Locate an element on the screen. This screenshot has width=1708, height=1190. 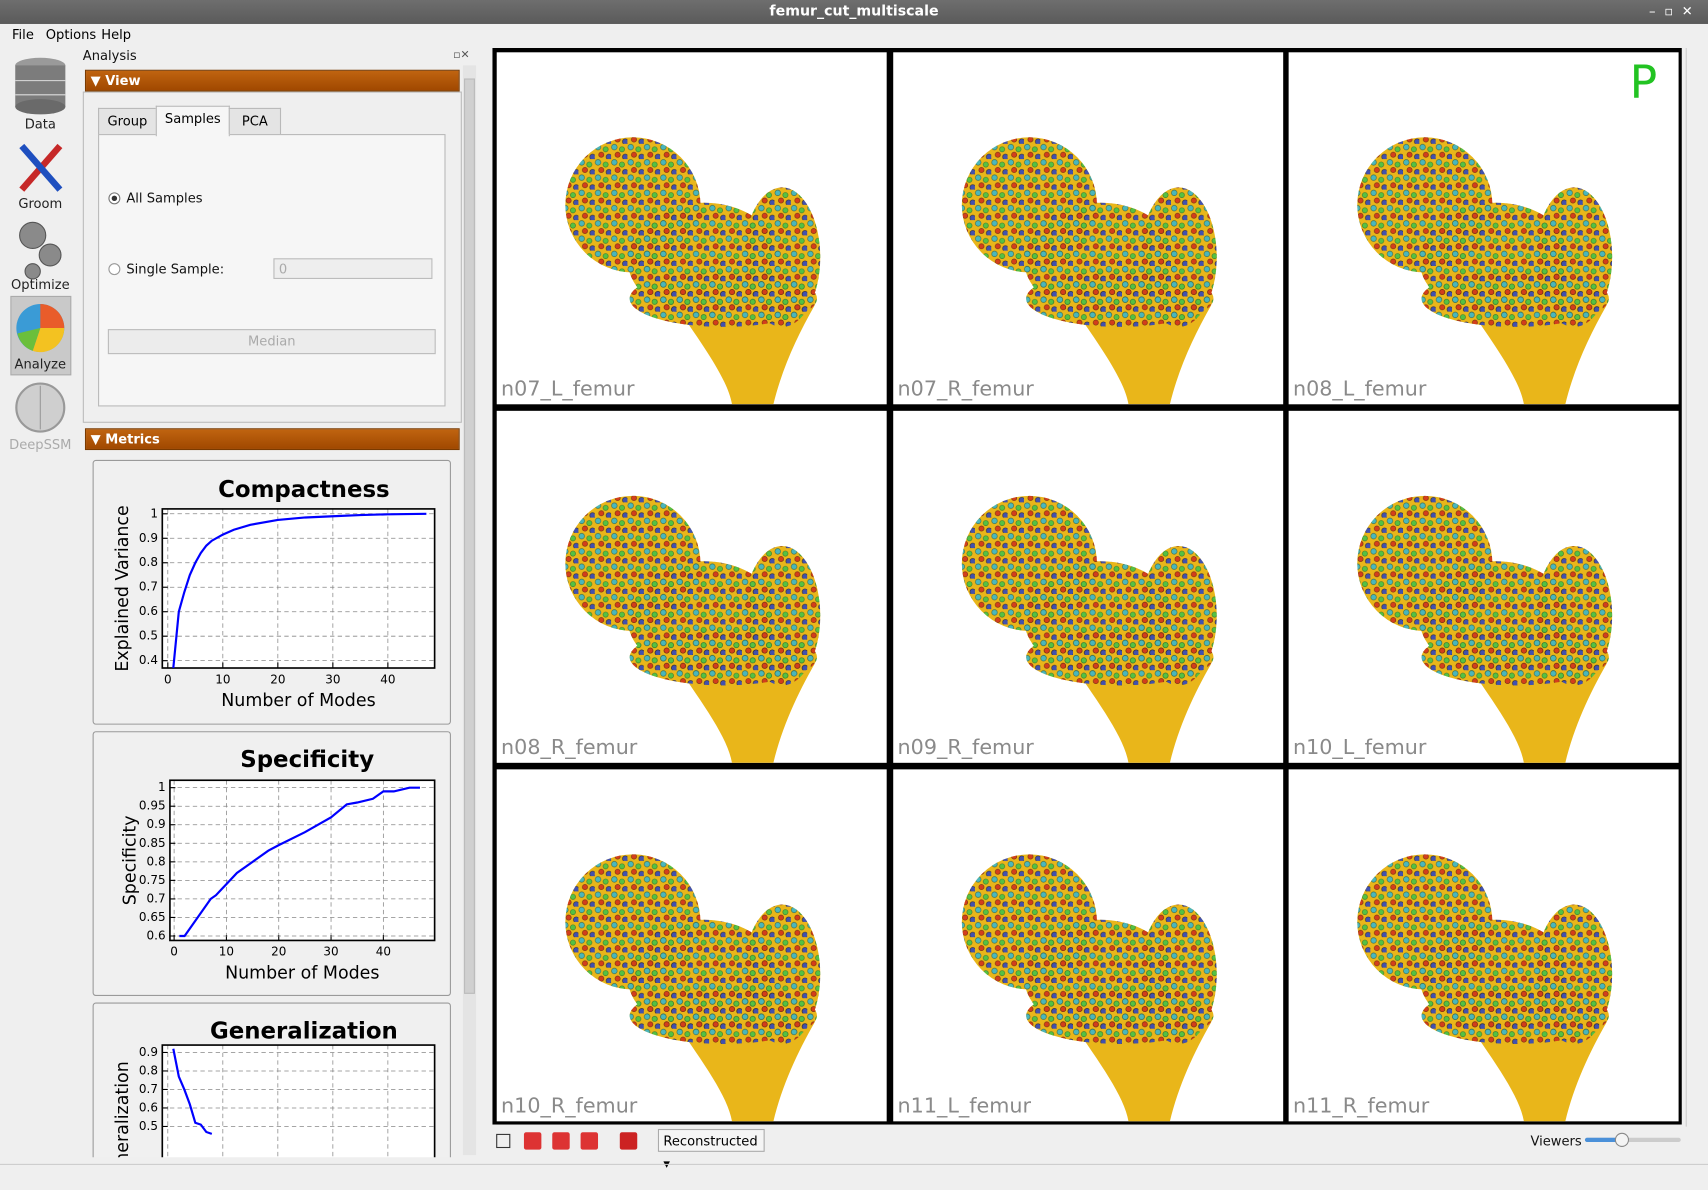
x-tick-label: 40 is located at coordinates (383, 952).